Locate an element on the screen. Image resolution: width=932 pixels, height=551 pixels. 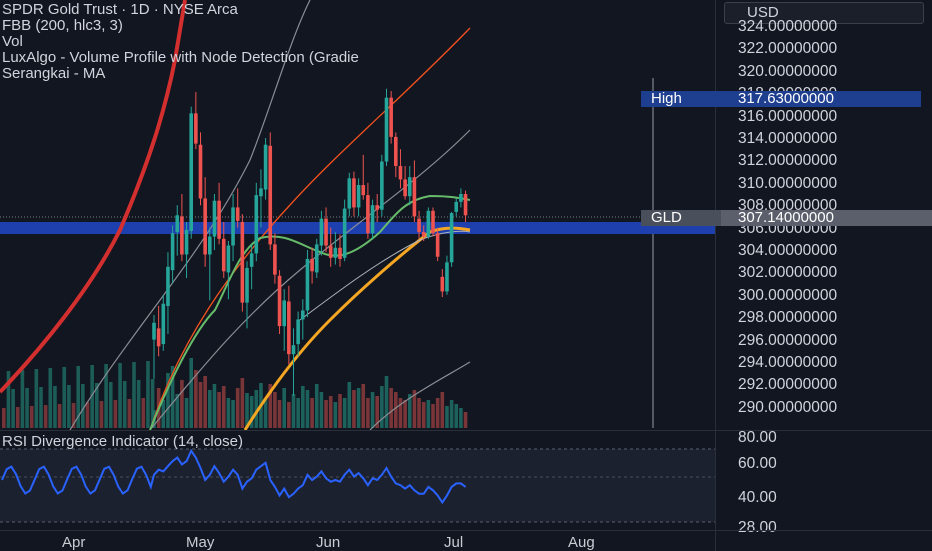
symbol-title: SPDR Gold Trust · 1D · NYSE Arca is located at coordinates (120, 9).